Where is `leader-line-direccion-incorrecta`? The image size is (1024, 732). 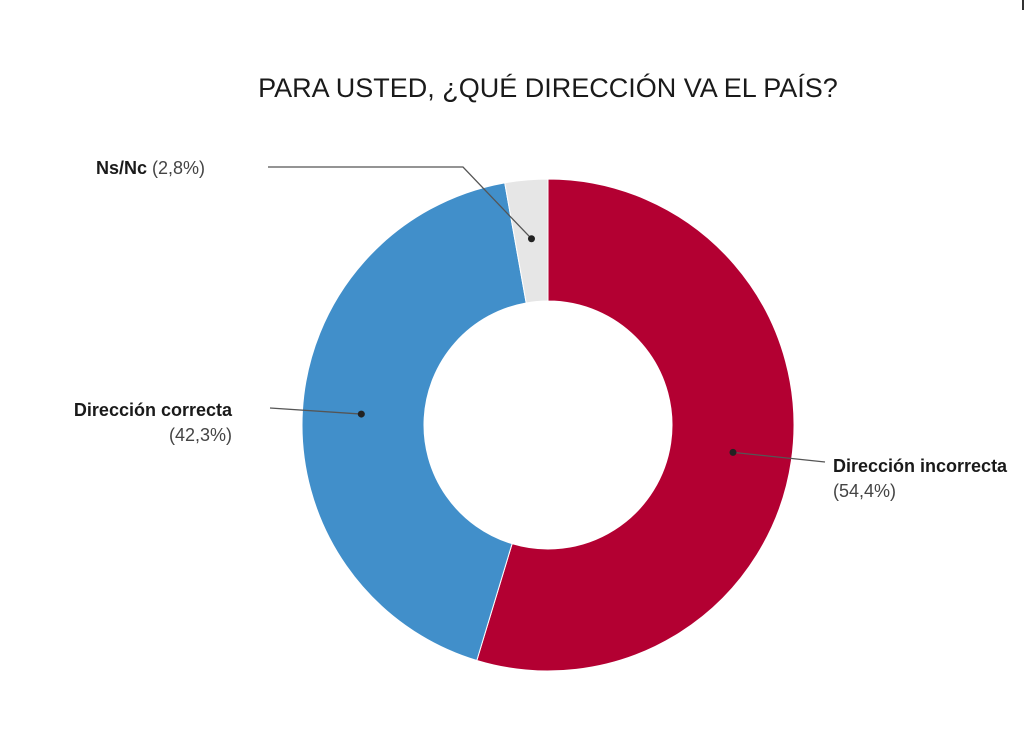 leader-line-direccion-incorrecta is located at coordinates (779, 457).